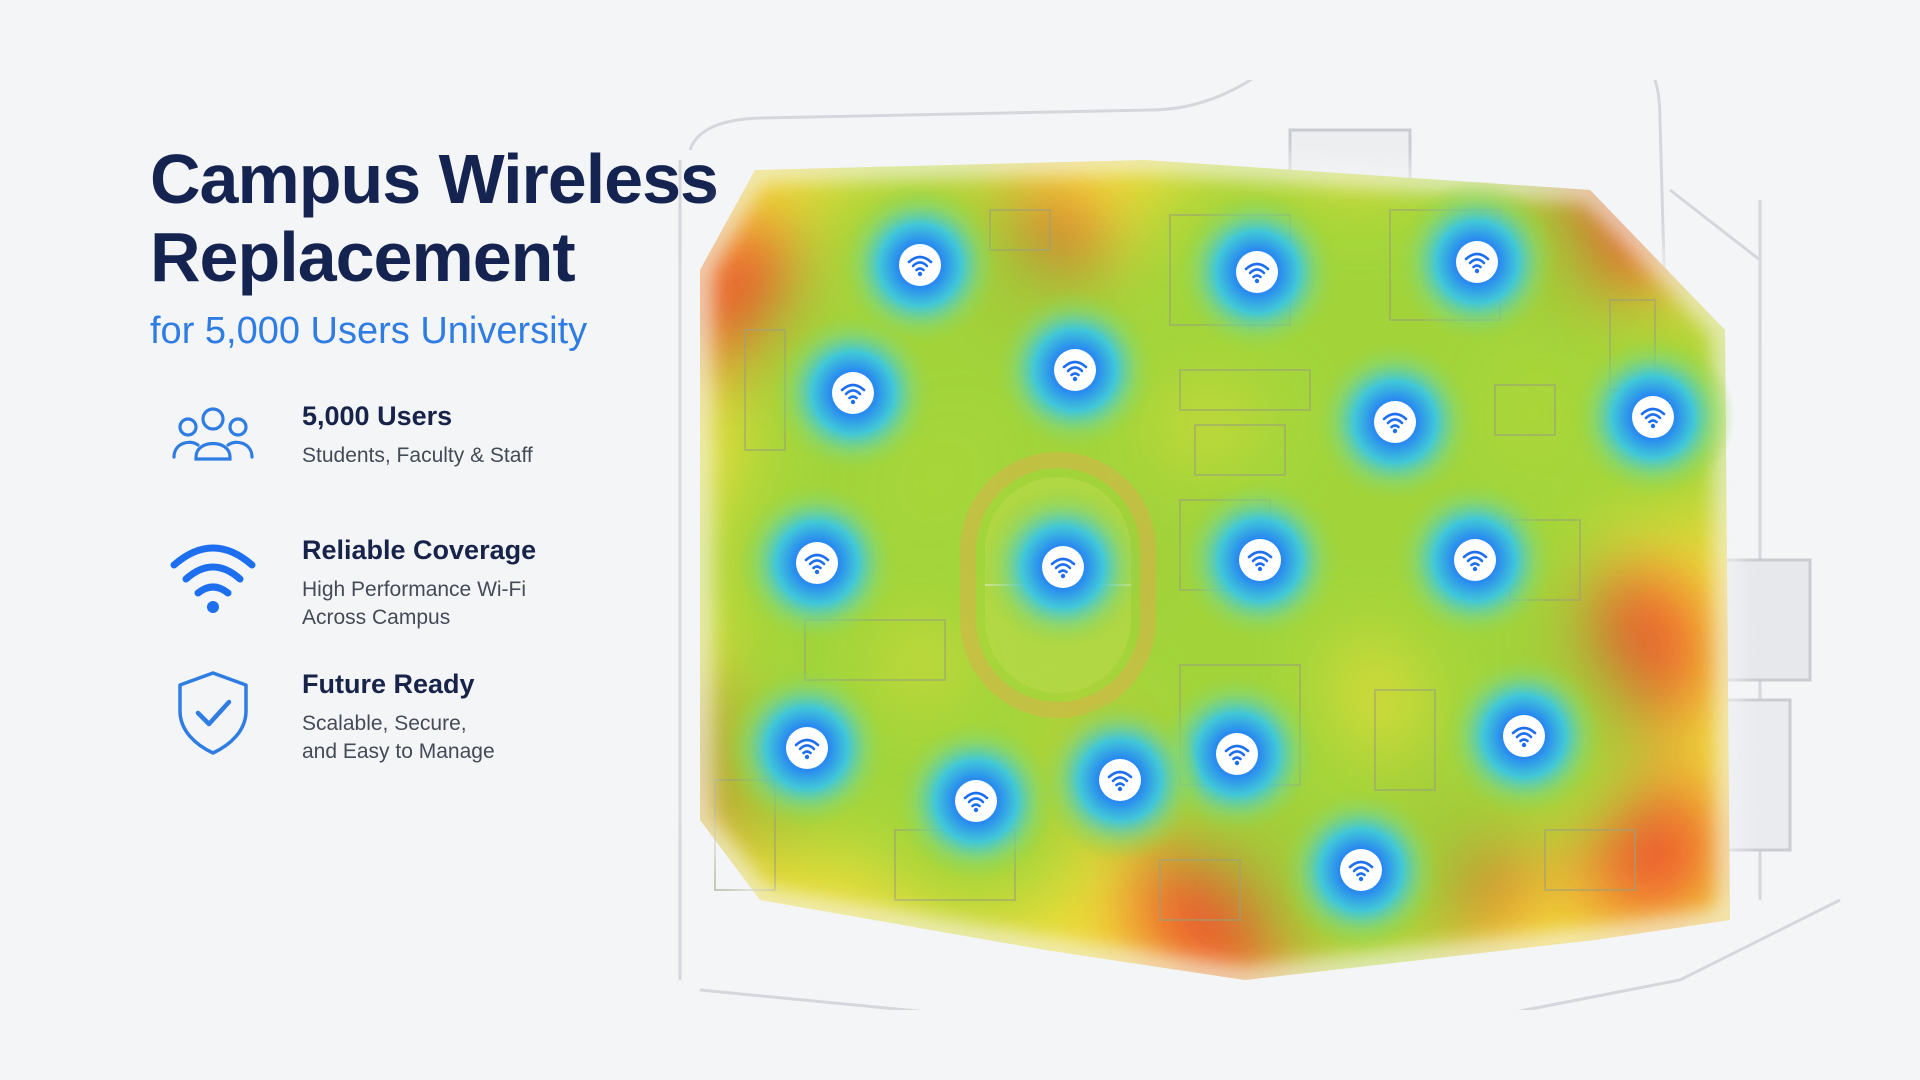 Image resolution: width=1920 pixels, height=1080 pixels. I want to click on users-icon, so click(213, 434).